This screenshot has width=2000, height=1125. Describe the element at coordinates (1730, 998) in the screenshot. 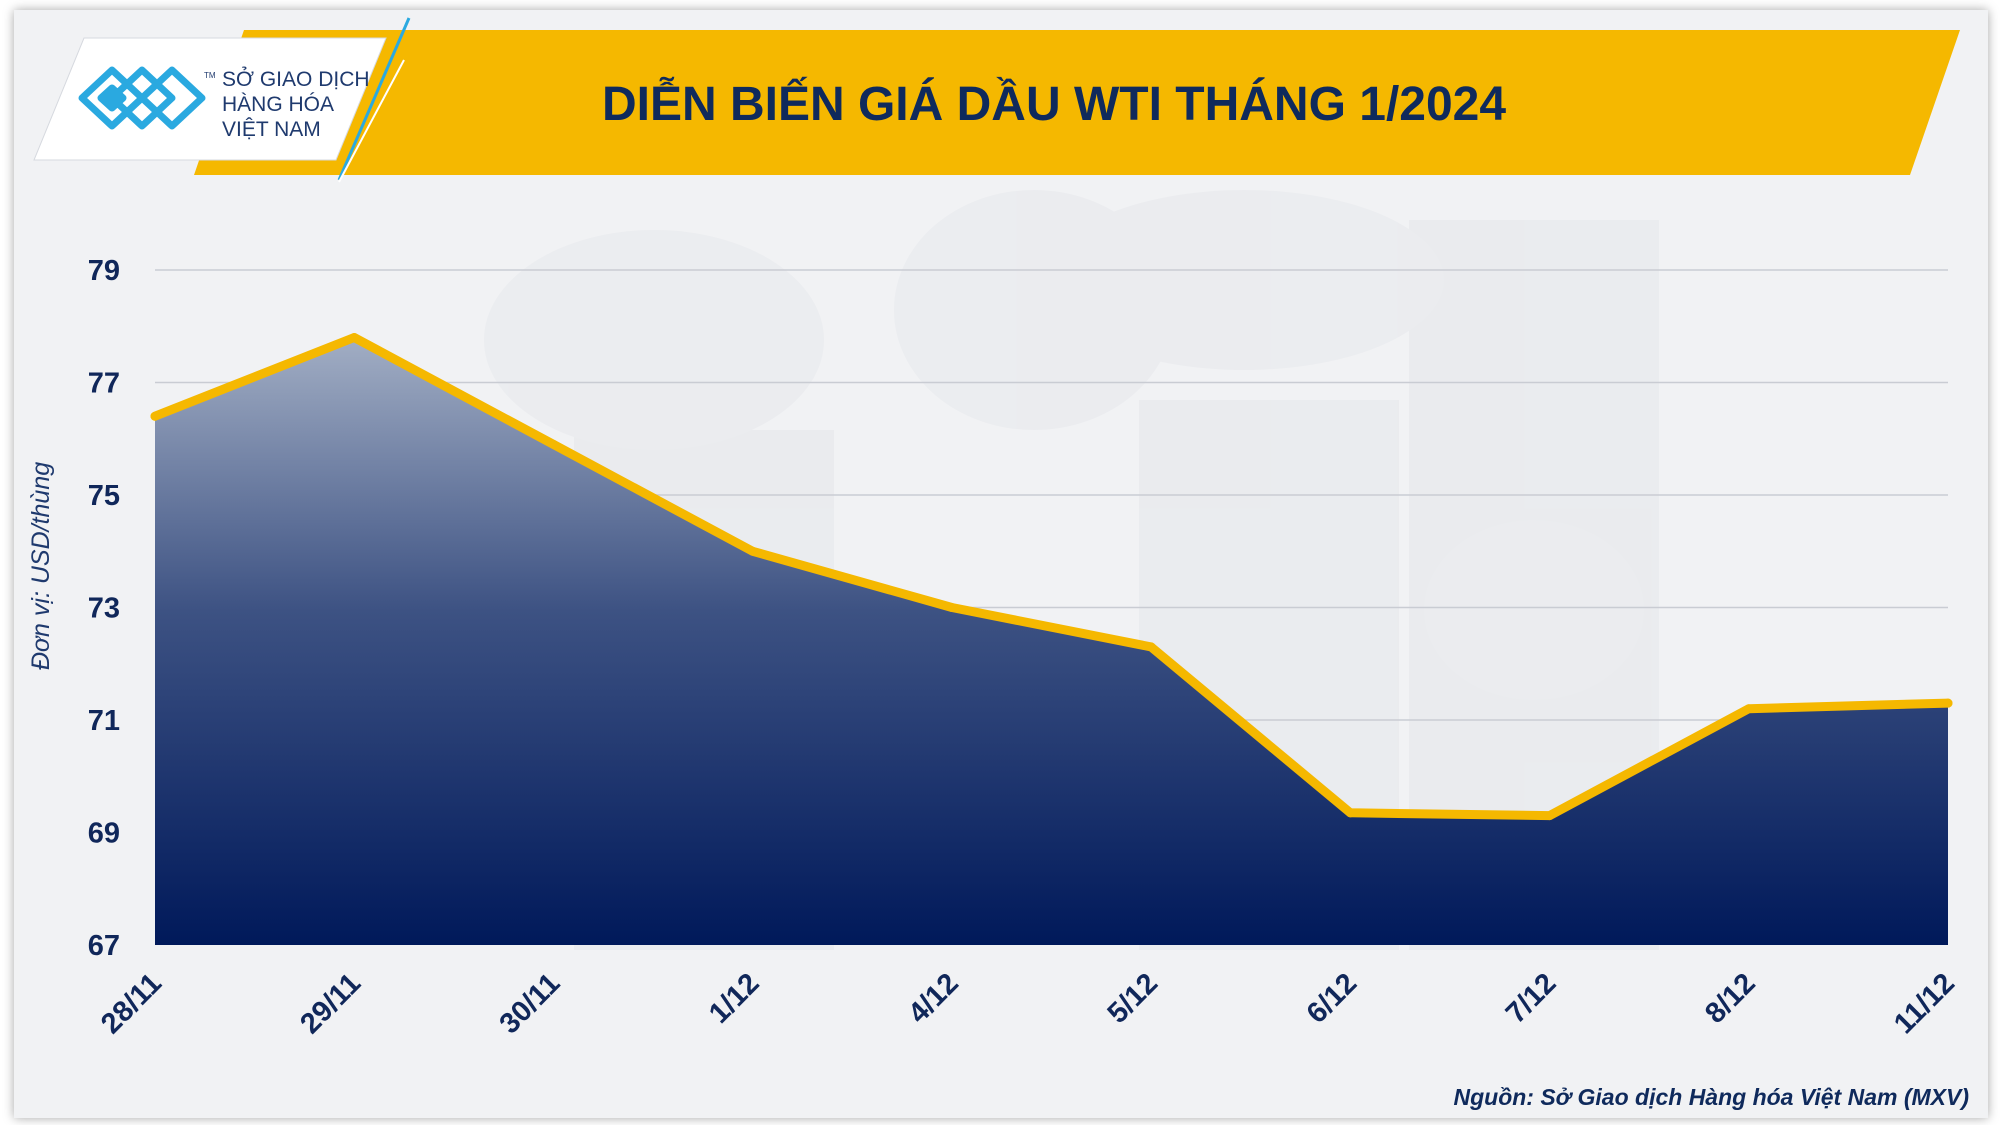

I see `x-tick-label: 8/12` at that location.